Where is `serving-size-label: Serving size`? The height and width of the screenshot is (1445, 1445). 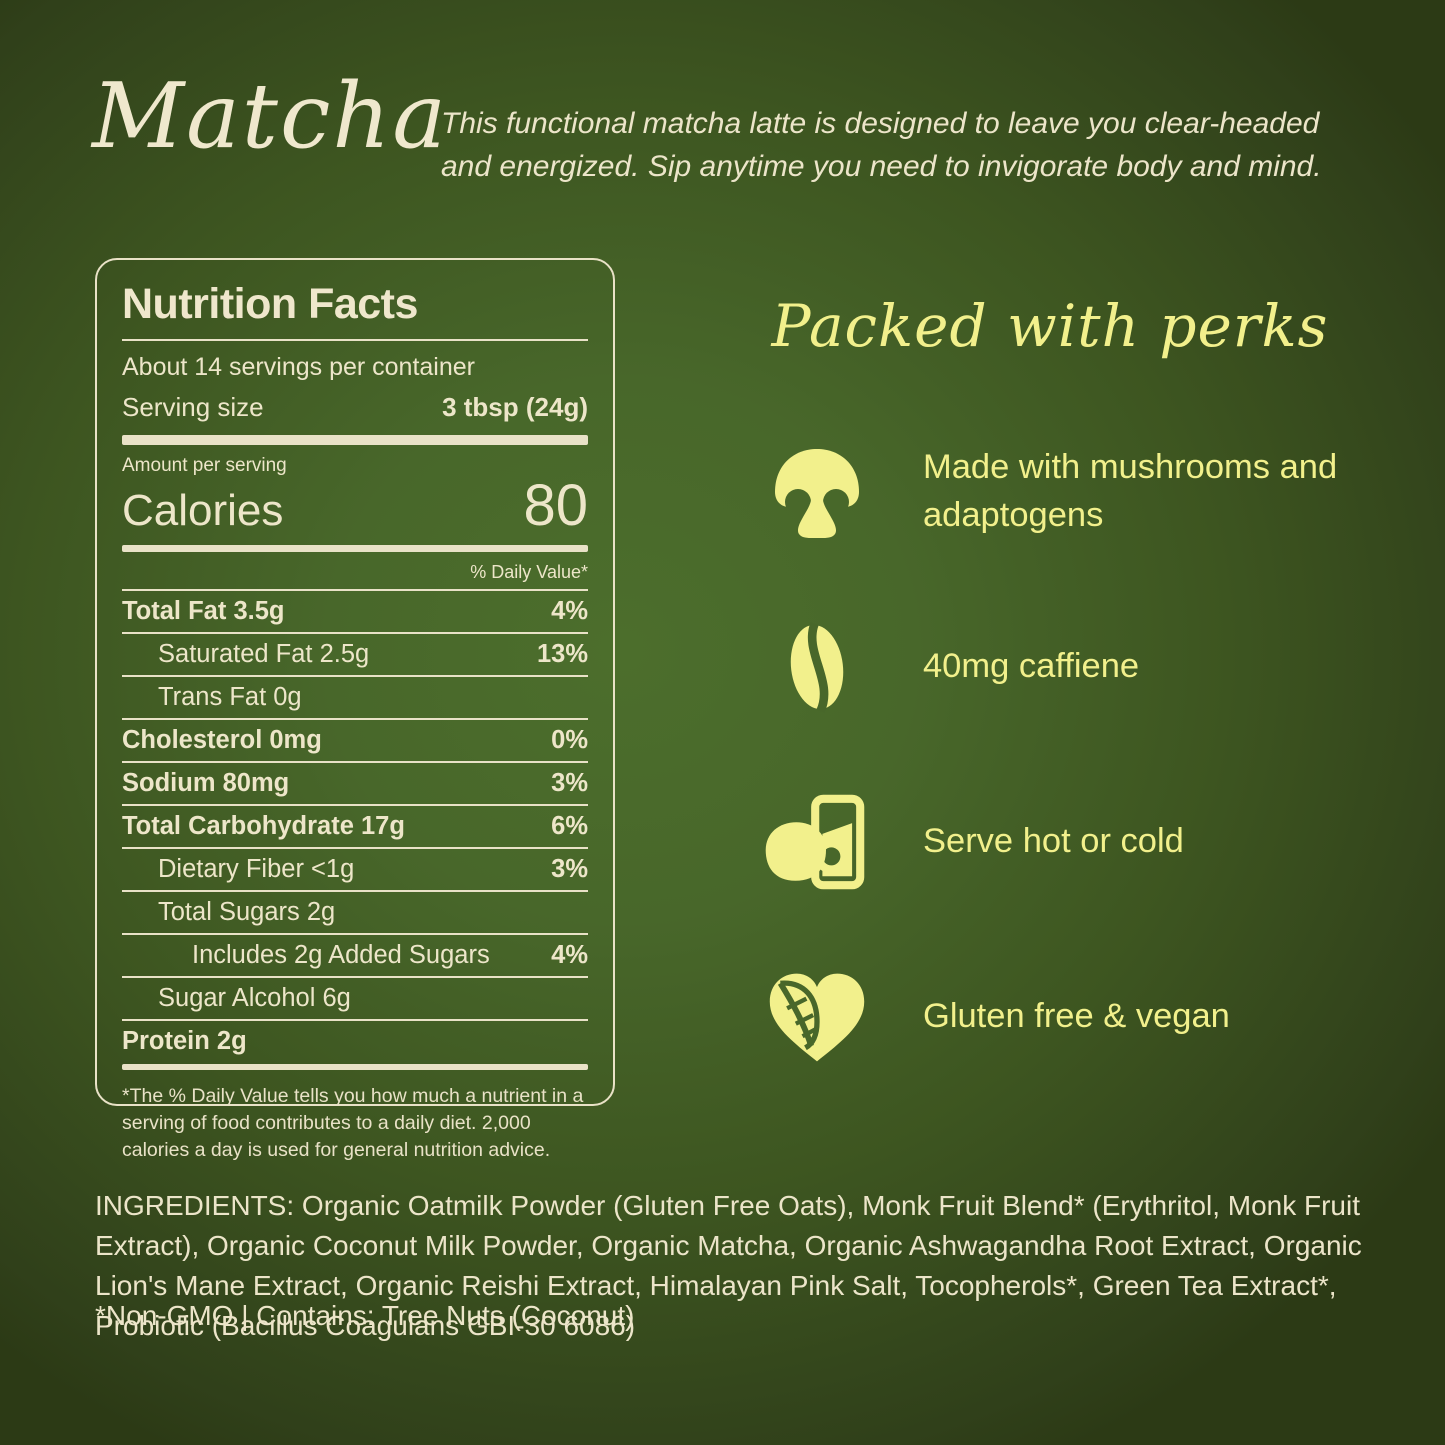
serving-size-label: Serving size is located at coordinates (193, 407).